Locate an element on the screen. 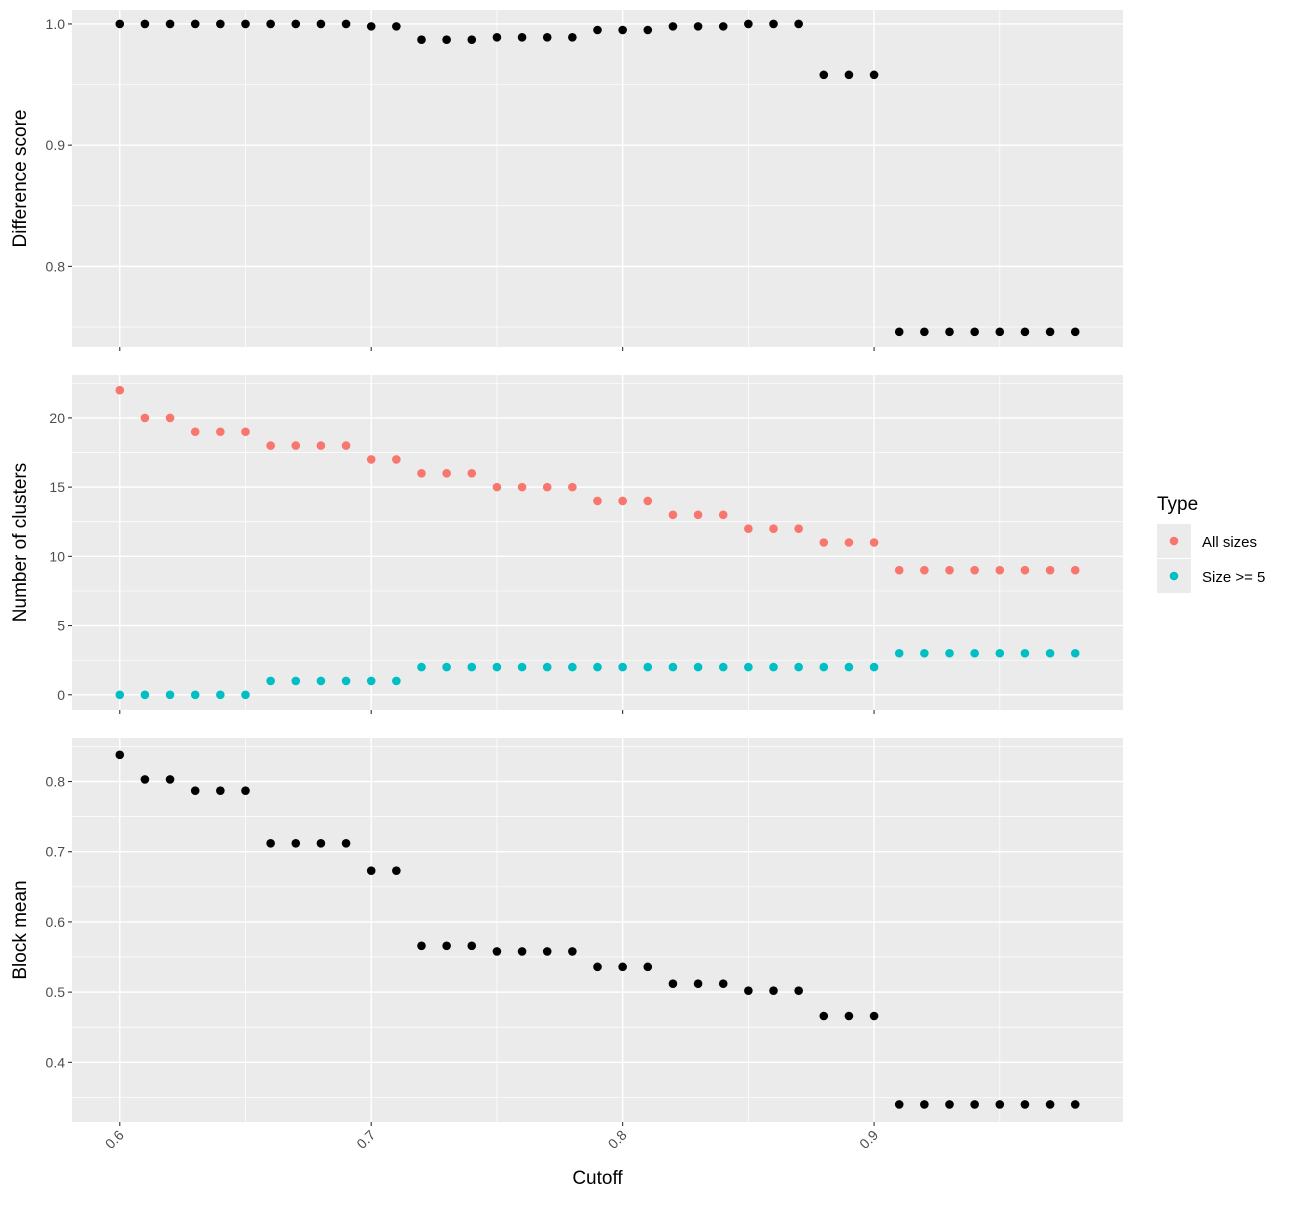  legend-key-point is located at coordinates (1174, 541).